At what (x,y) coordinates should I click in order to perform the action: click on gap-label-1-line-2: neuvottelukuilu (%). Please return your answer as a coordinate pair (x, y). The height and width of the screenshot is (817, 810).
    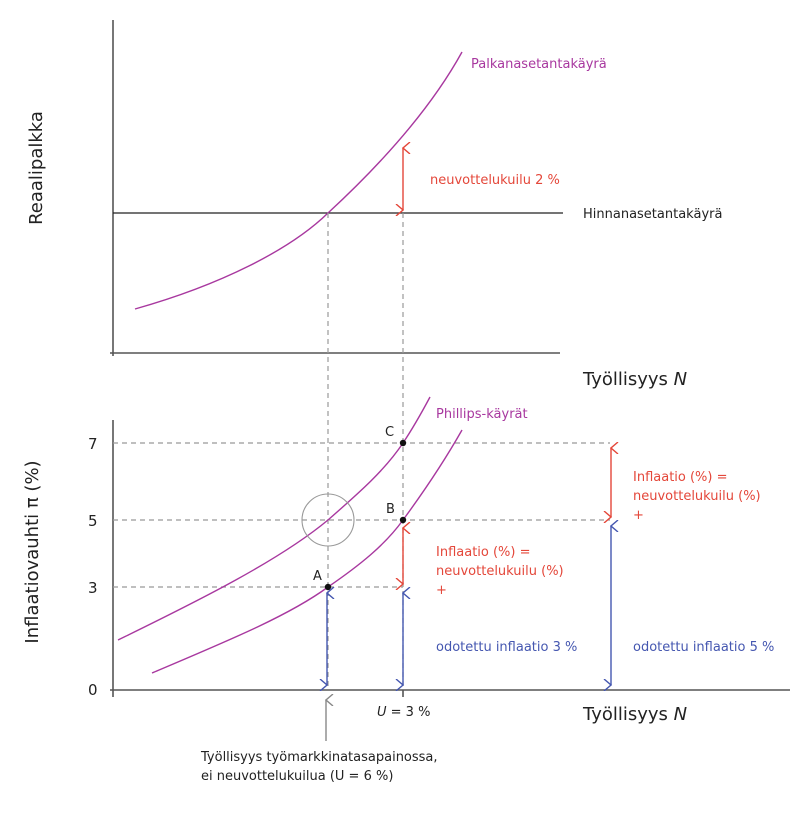
    Looking at the image, I should click on (500, 571).